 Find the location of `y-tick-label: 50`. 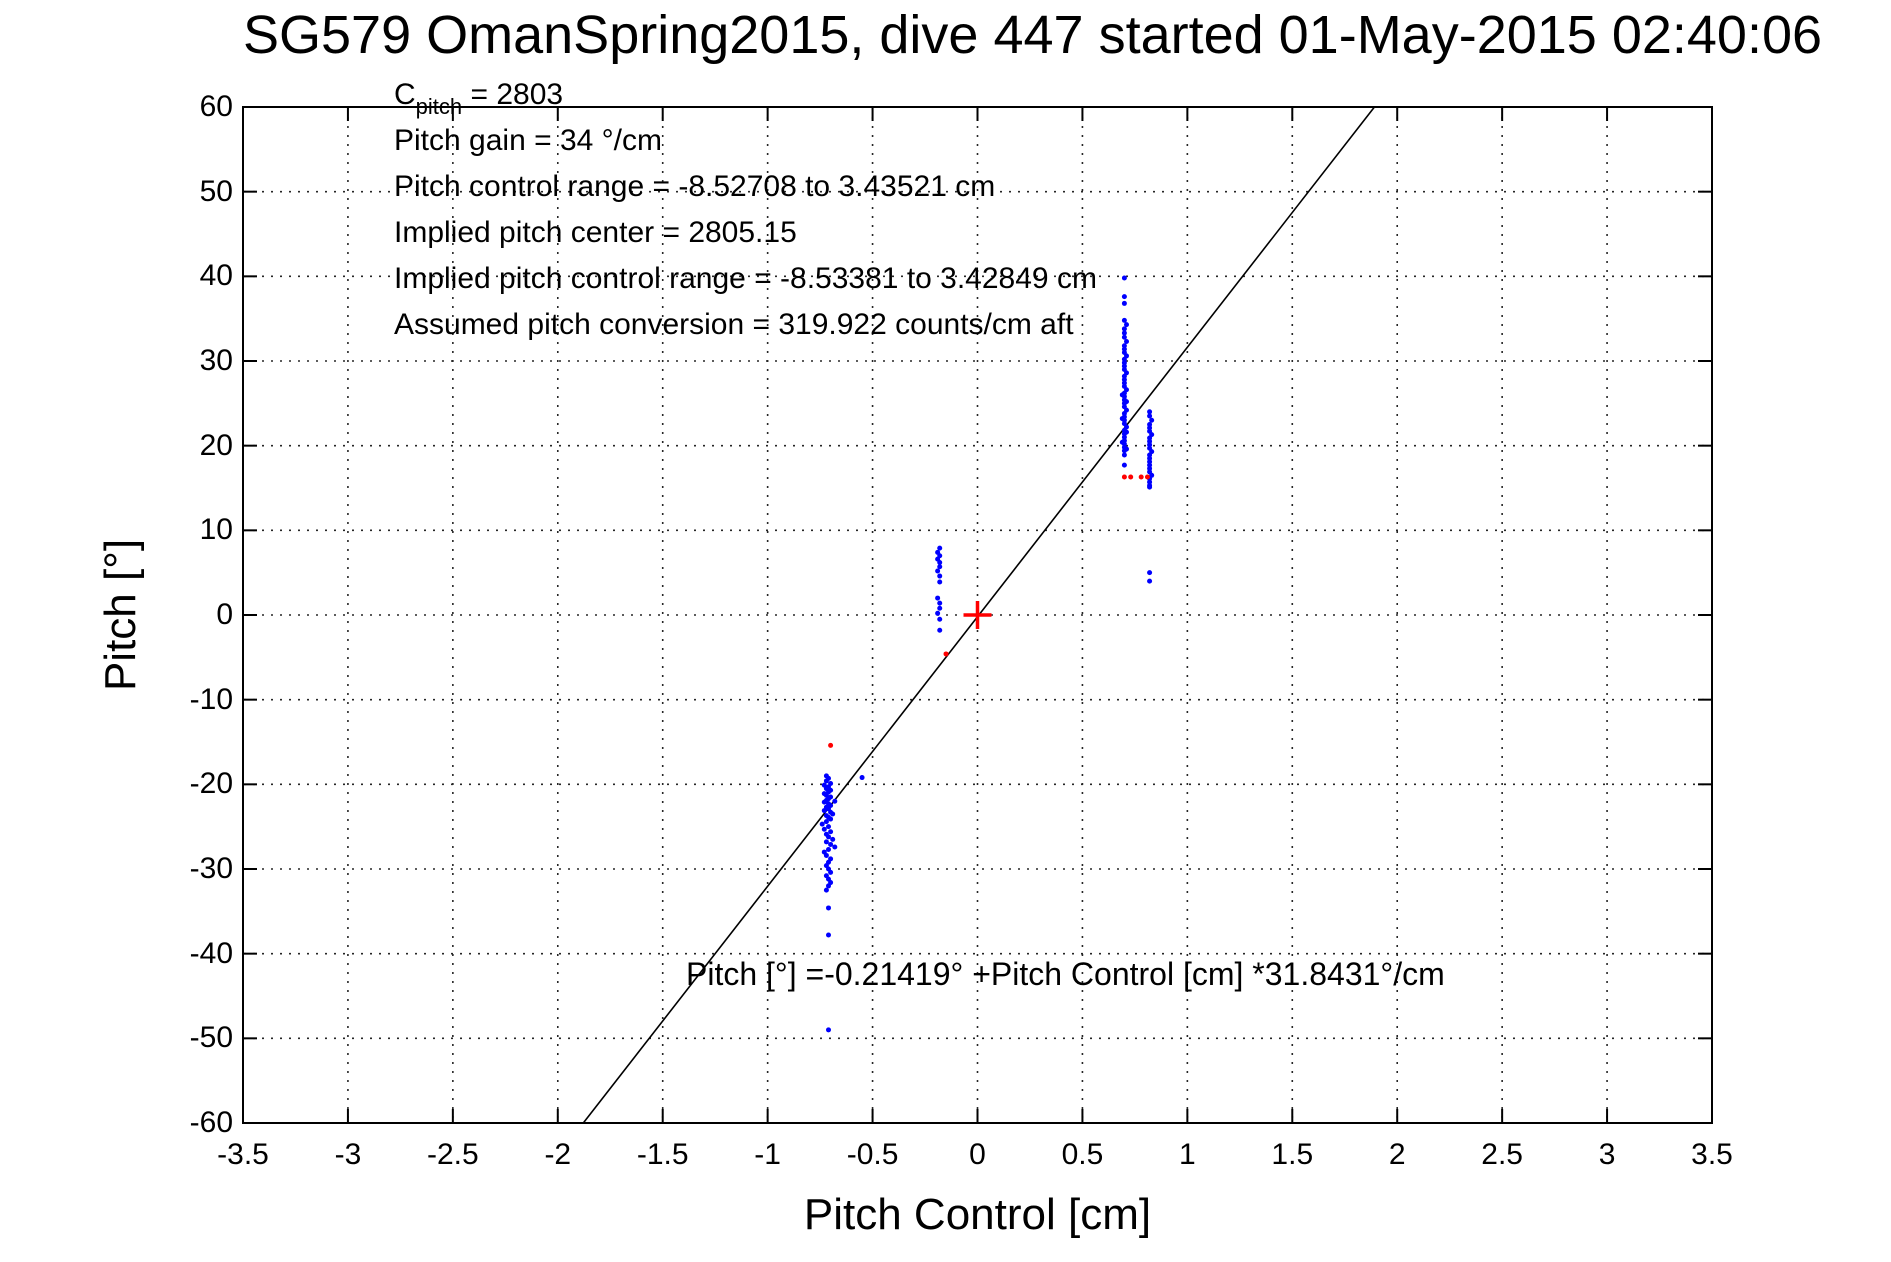

y-tick-label: 50 is located at coordinates (216, 191).